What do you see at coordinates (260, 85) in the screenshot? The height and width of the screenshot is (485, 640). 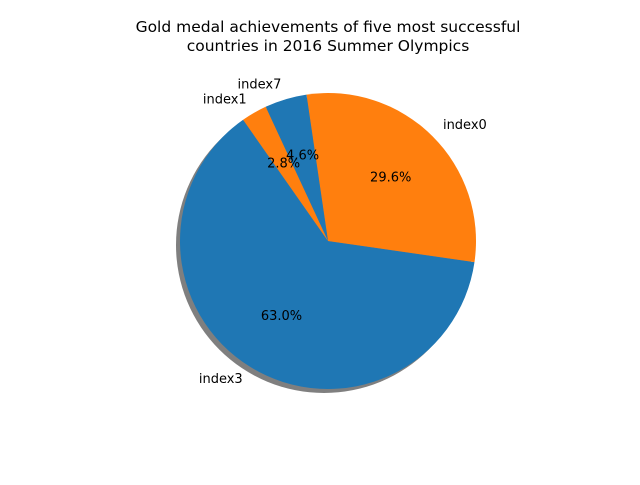 I see `slice-label-index7: index7` at bounding box center [260, 85].